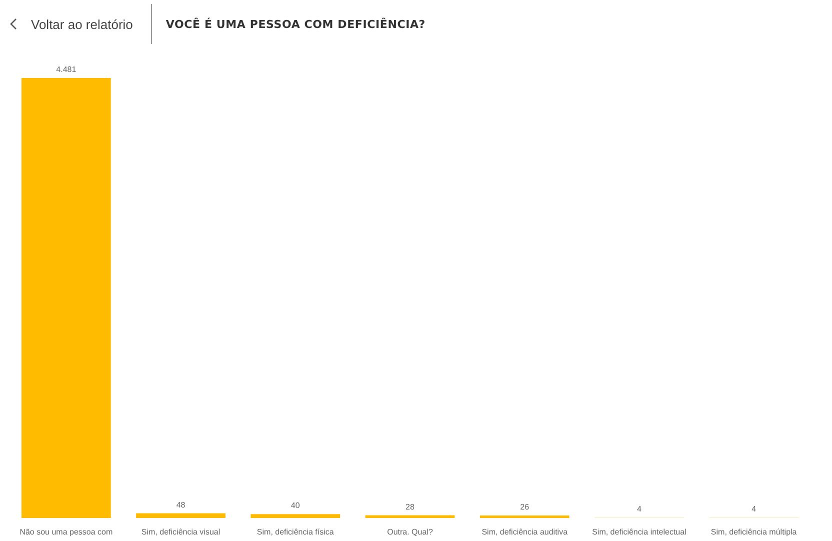 This screenshot has width=832, height=541. I want to click on x-tick-label: Não sou uma pessoa com, so click(66, 532).